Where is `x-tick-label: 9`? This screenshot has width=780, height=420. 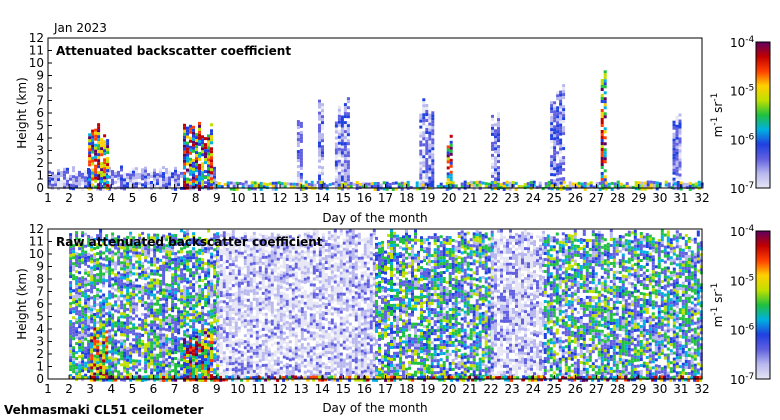
x-tick-label: 9 is located at coordinates (217, 389).